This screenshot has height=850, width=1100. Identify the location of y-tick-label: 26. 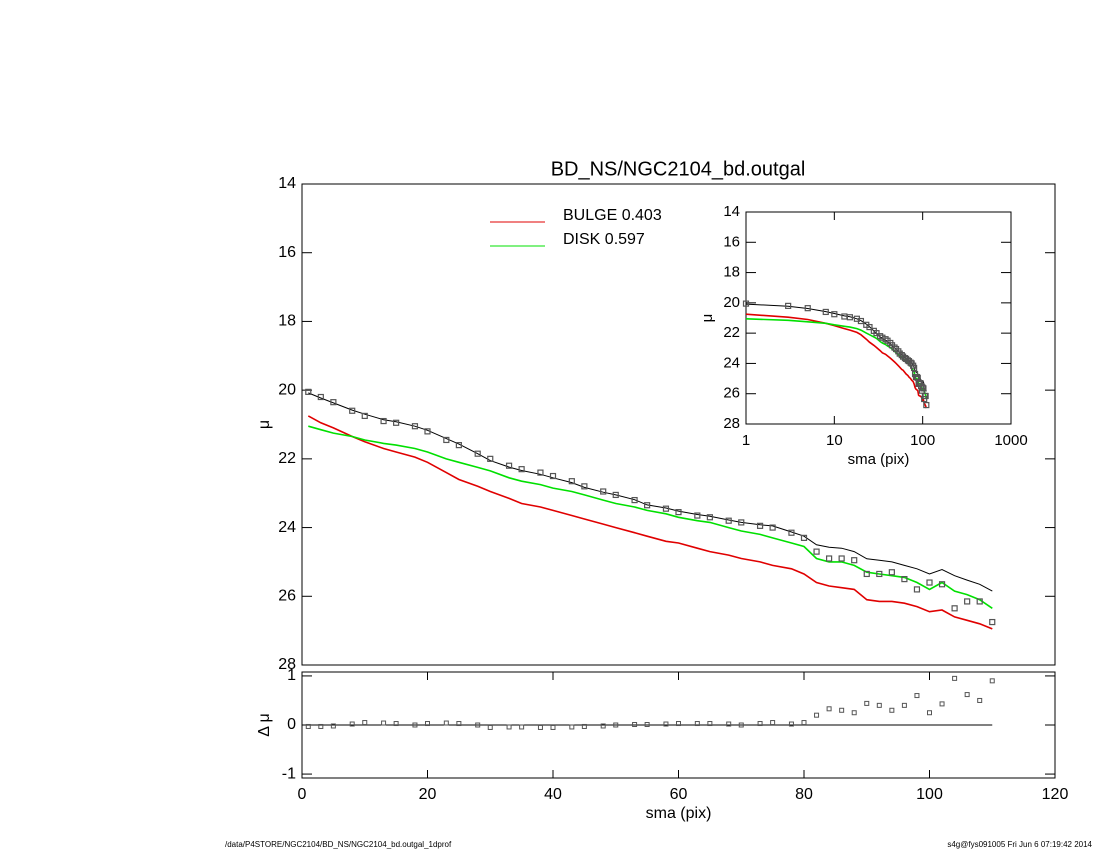
(287, 596).